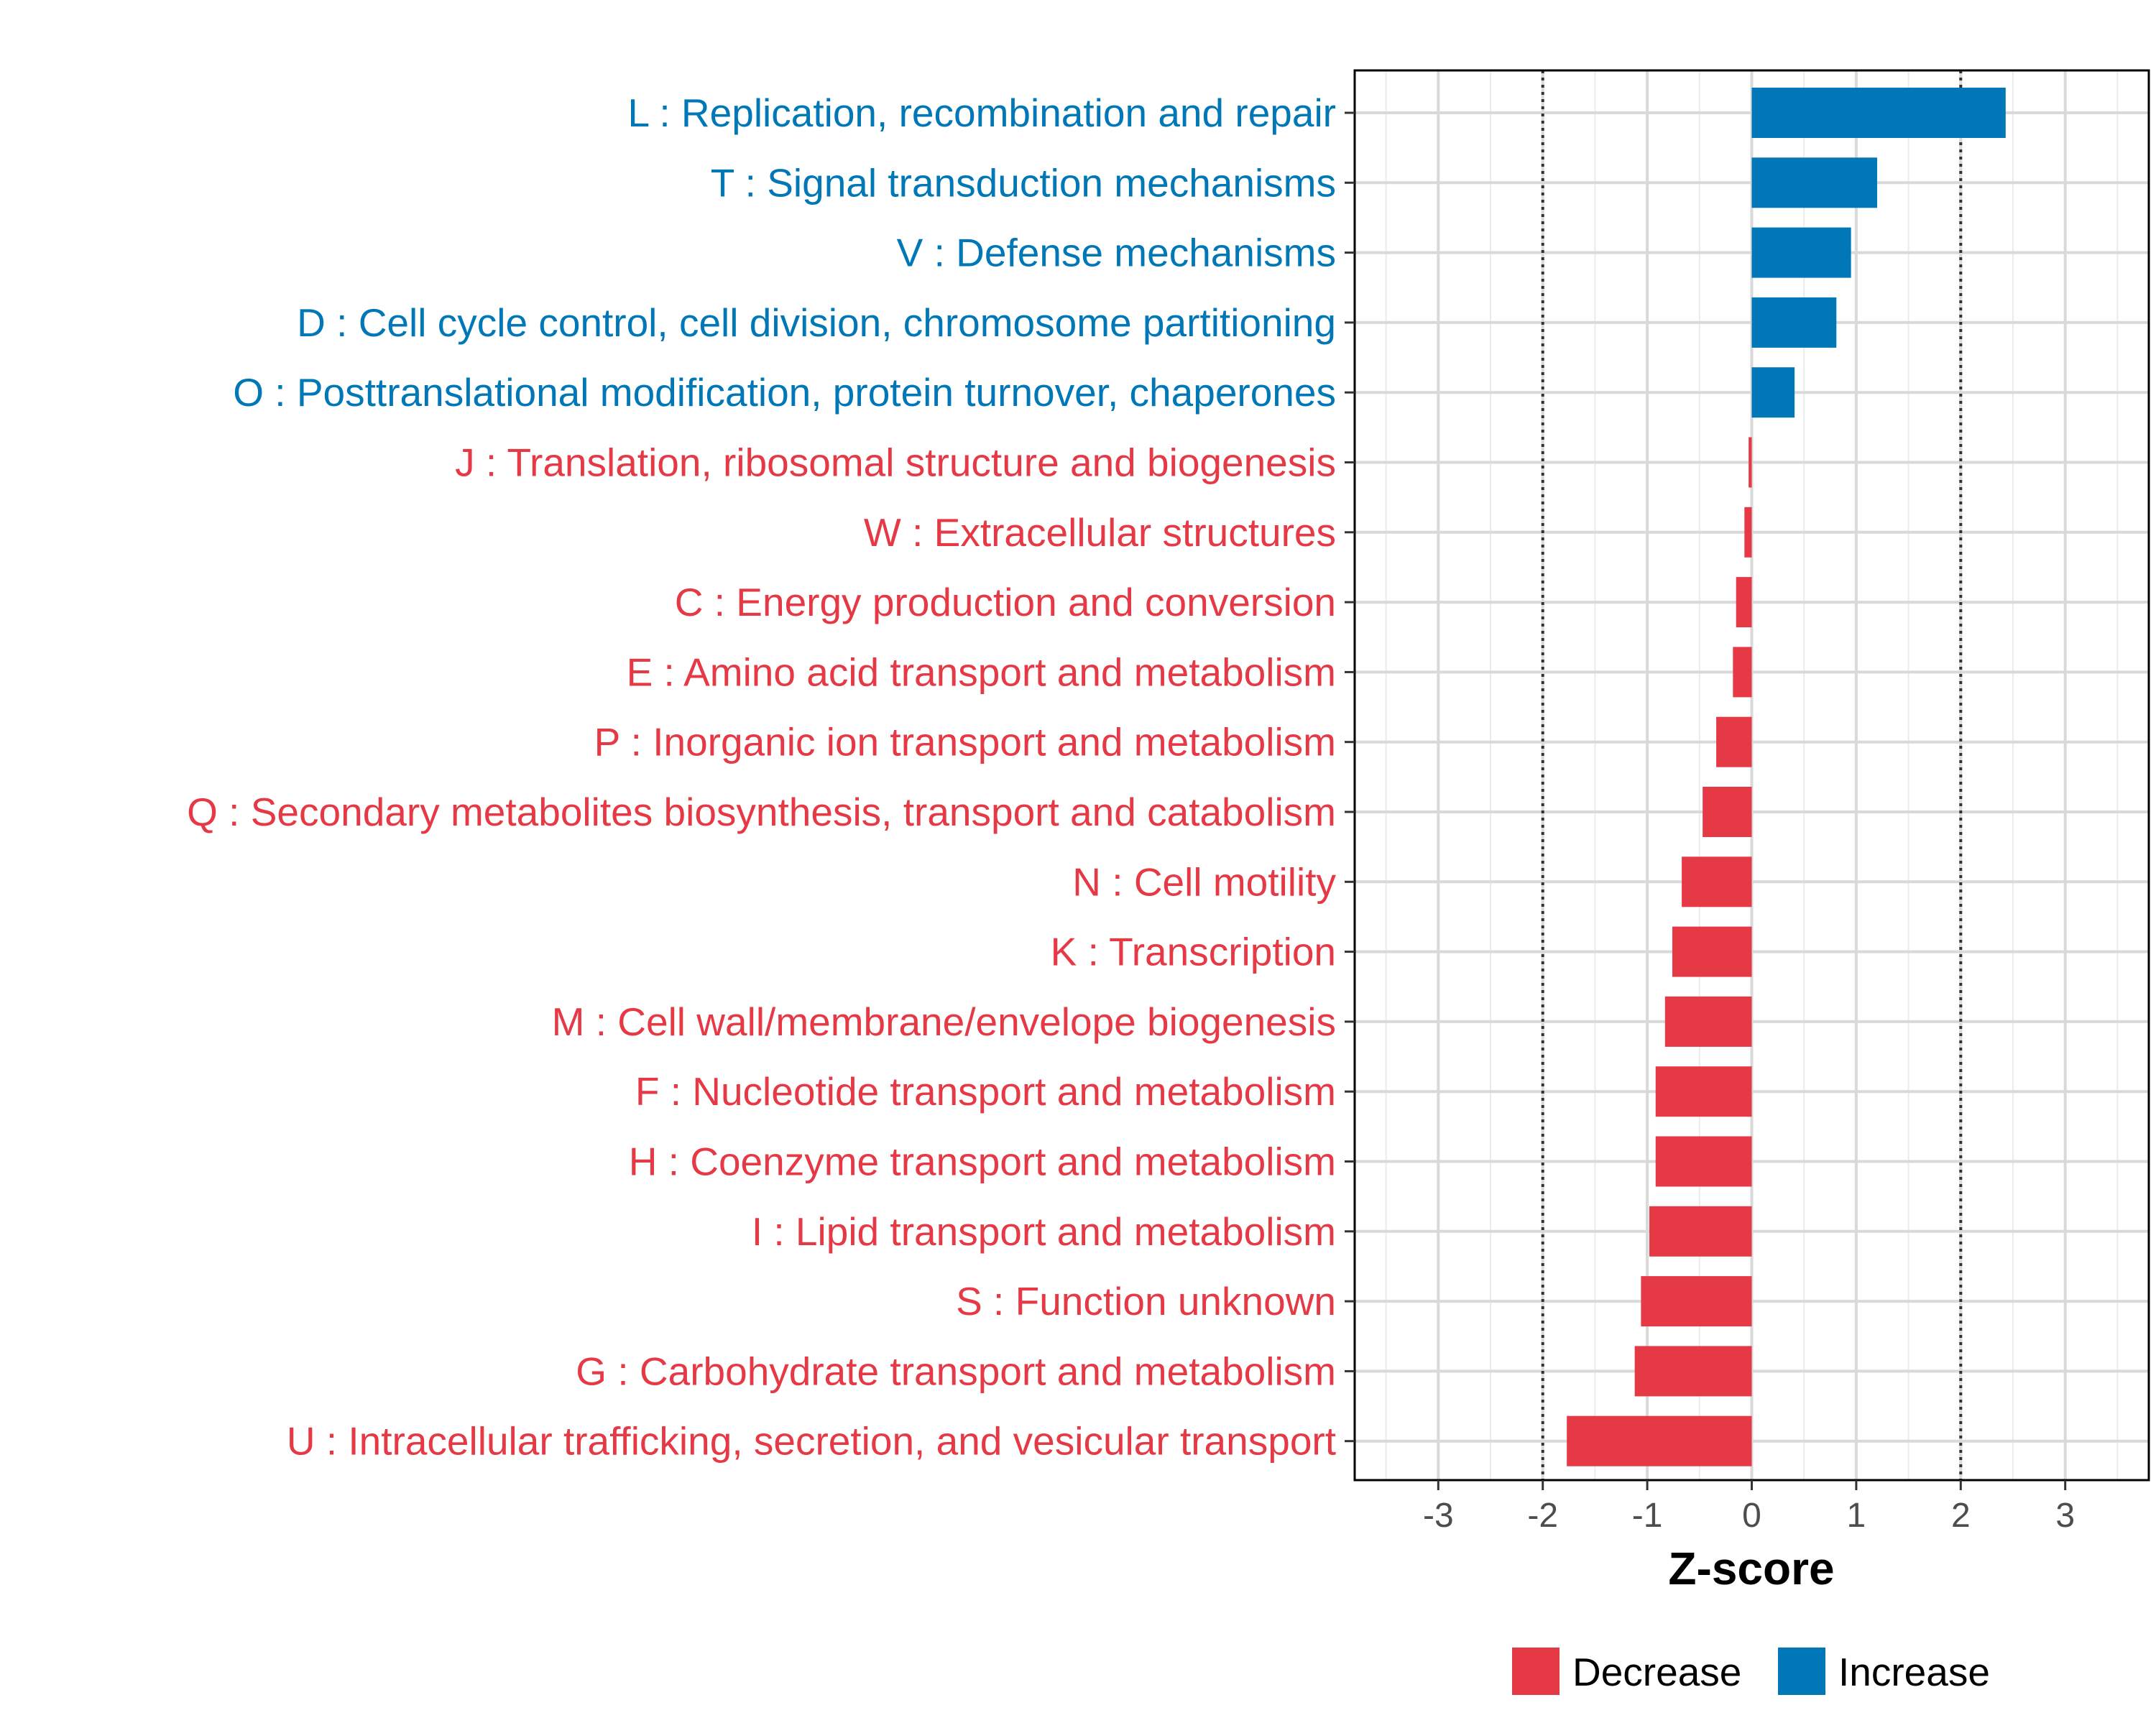 This screenshot has width=2156, height=1728. What do you see at coordinates (1657, 1672) in the screenshot?
I see `legend-label: Decrease` at bounding box center [1657, 1672].